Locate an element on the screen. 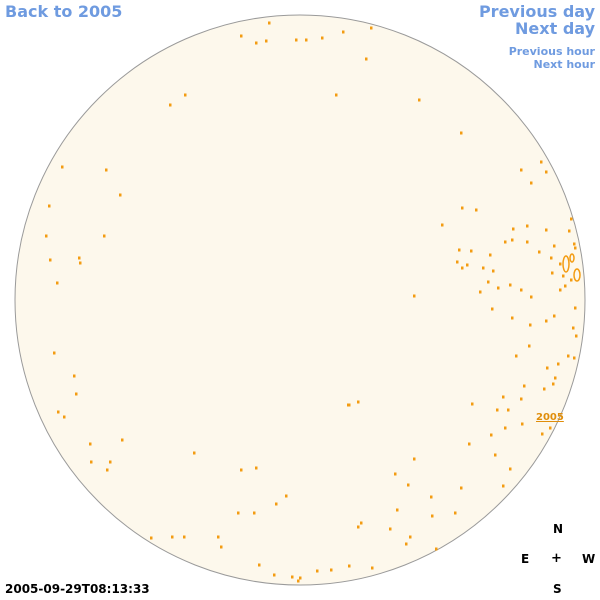 This screenshot has width=600, height=600. compass-north: N is located at coordinates (558, 529).